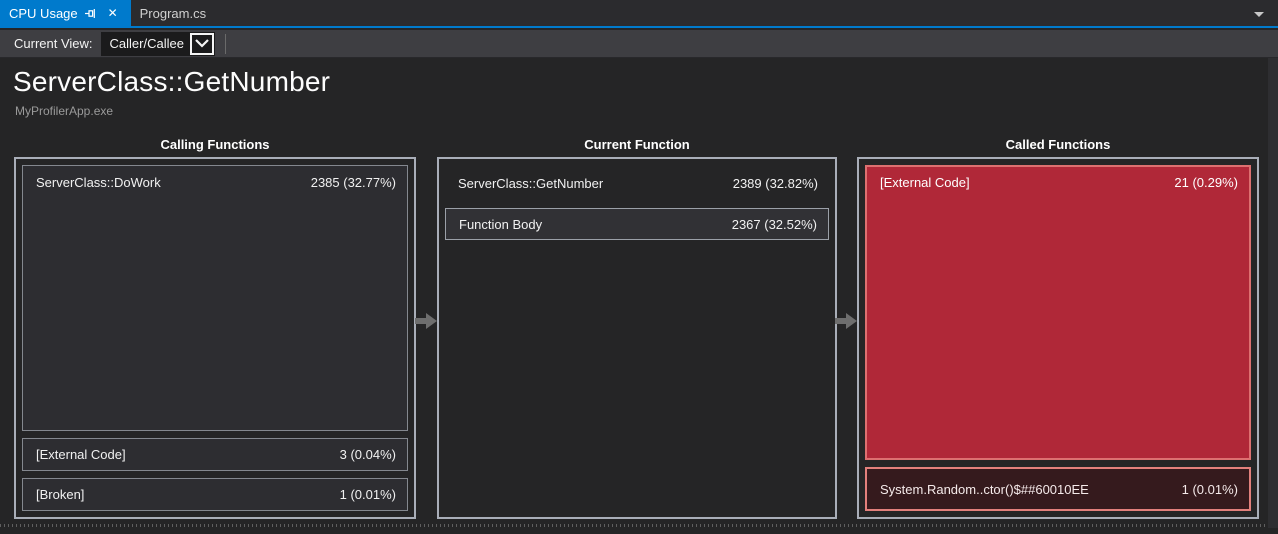 This screenshot has width=1278, height=534. What do you see at coordinates (112, 13) in the screenshot?
I see `close-icon: ✕` at bounding box center [112, 13].